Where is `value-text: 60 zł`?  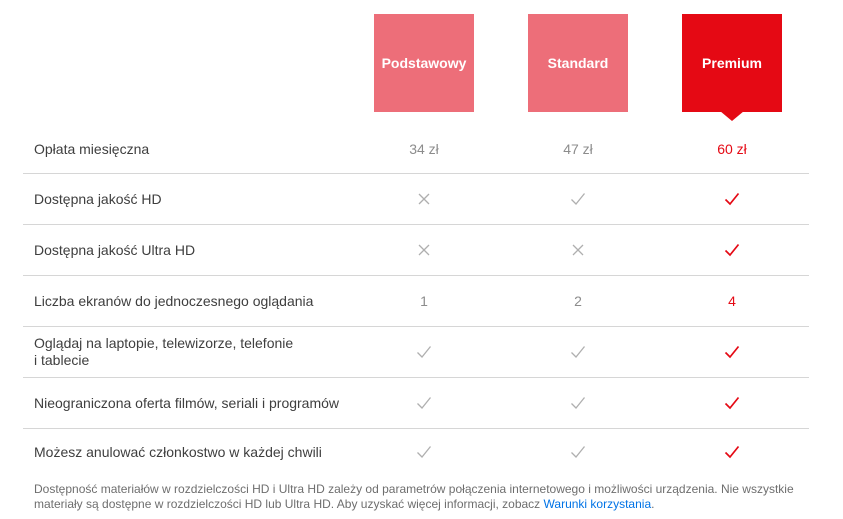 value-text: 60 zł is located at coordinates (732, 149).